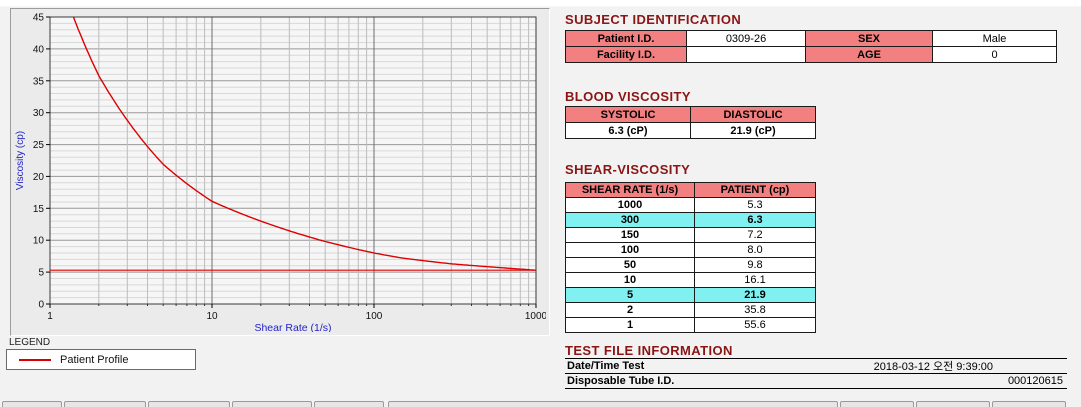 Image resolution: width=1081 pixels, height=407 pixels. I want to click on table-row: 5 21.9, so click(690, 295).